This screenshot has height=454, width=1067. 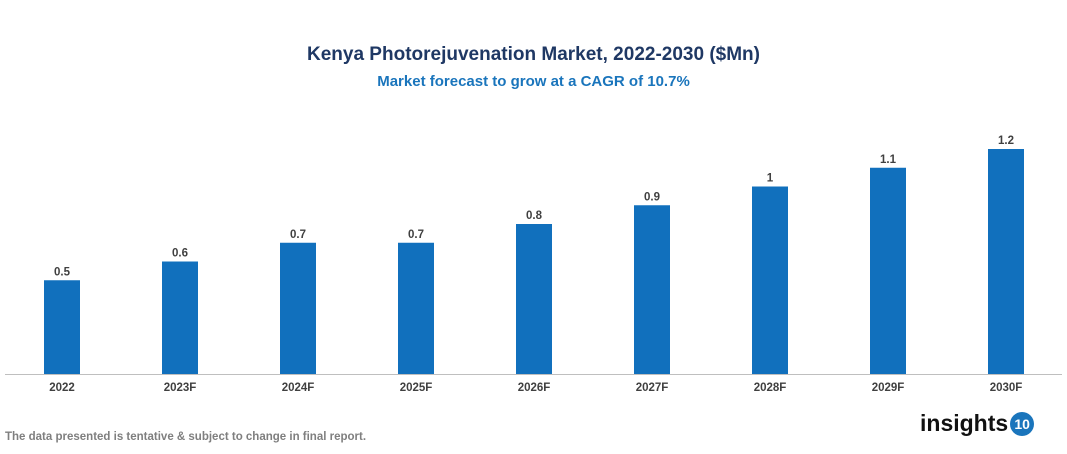 What do you see at coordinates (1006, 388) in the screenshot?
I see `x-tick-label-2030F: 2030F` at bounding box center [1006, 388].